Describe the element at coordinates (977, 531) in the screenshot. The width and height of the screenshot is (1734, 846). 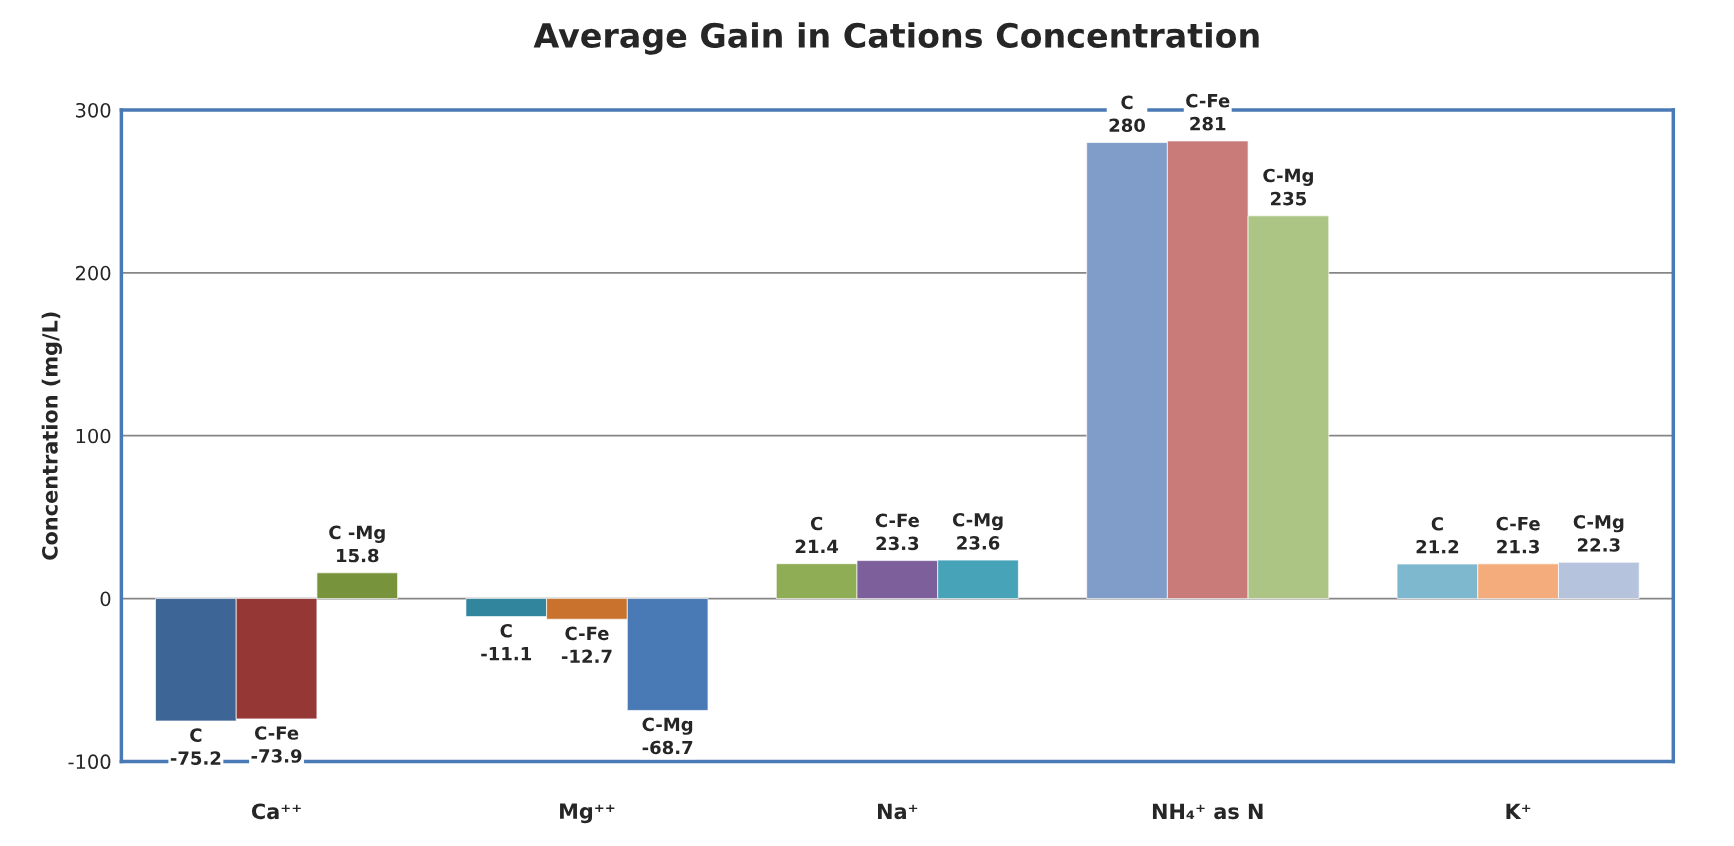
I see `data-label: C-Mg 23.6` at that location.